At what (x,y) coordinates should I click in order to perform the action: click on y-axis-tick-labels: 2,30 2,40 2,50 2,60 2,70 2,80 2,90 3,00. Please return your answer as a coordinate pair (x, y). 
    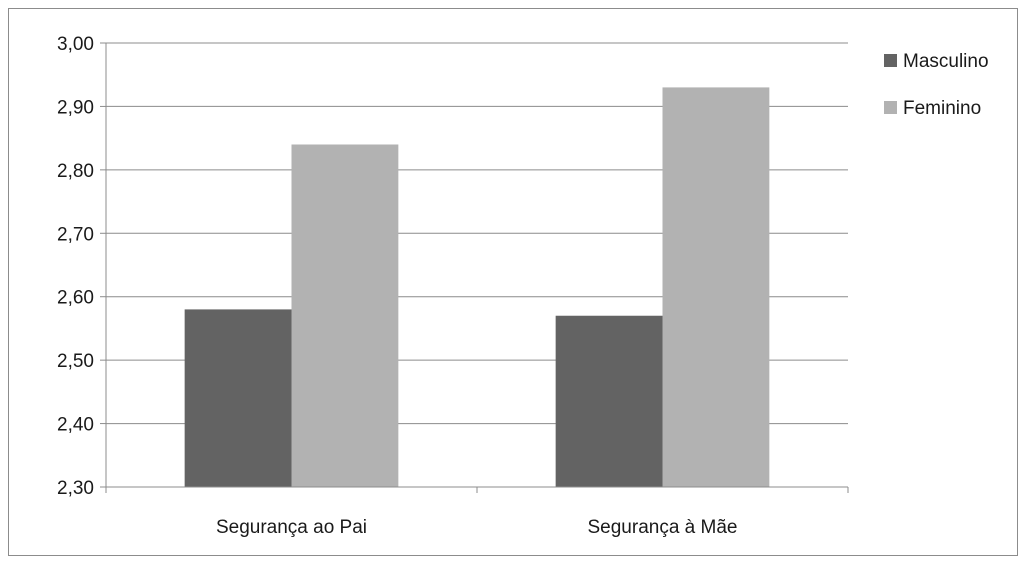
    Looking at the image, I should click on (75, 266).